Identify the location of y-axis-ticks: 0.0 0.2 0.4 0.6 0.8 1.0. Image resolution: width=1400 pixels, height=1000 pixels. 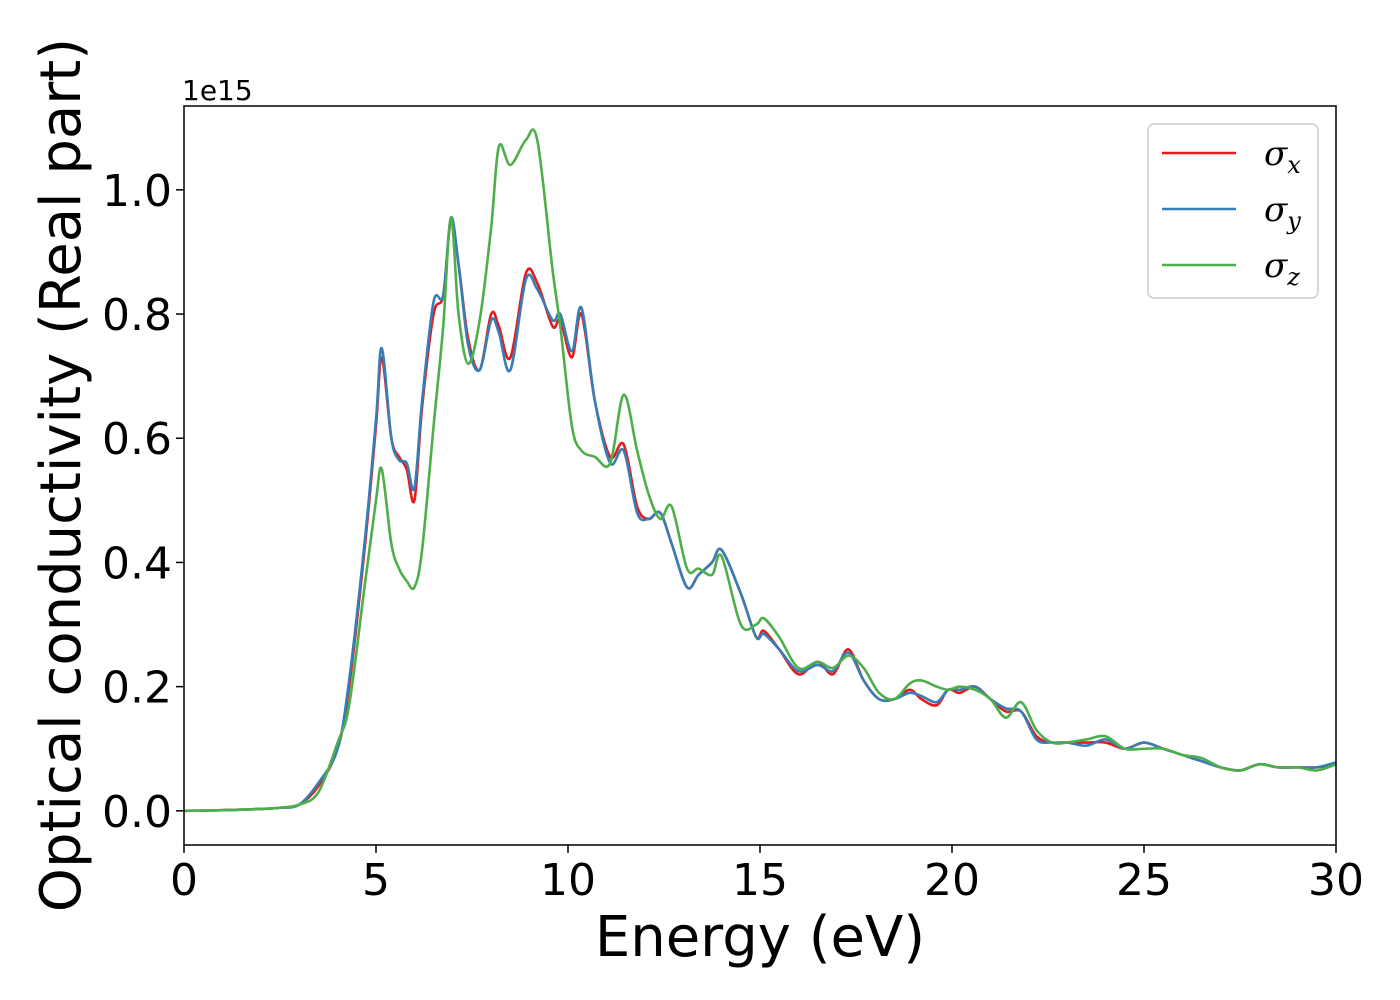
(143, 502).